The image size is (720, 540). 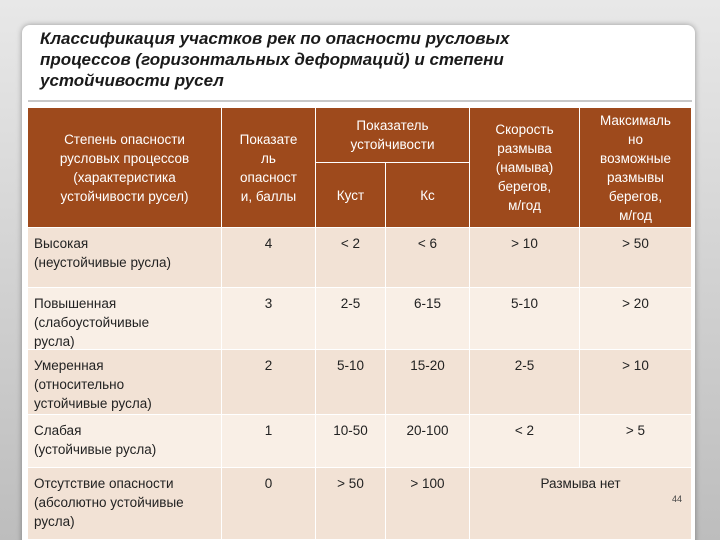 What do you see at coordinates (268, 158) in the screenshot?
I see `text-line: ль` at bounding box center [268, 158].